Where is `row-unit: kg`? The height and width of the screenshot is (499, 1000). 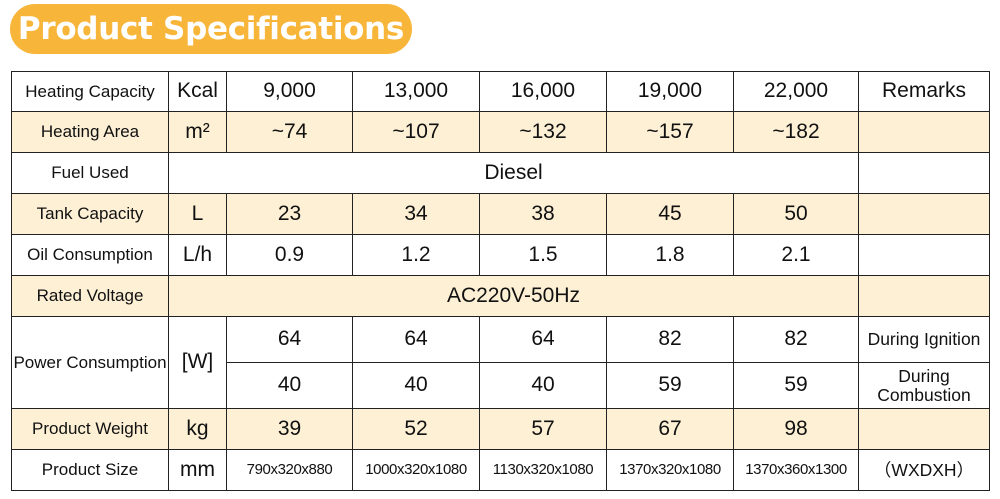 row-unit: kg is located at coordinates (197, 429).